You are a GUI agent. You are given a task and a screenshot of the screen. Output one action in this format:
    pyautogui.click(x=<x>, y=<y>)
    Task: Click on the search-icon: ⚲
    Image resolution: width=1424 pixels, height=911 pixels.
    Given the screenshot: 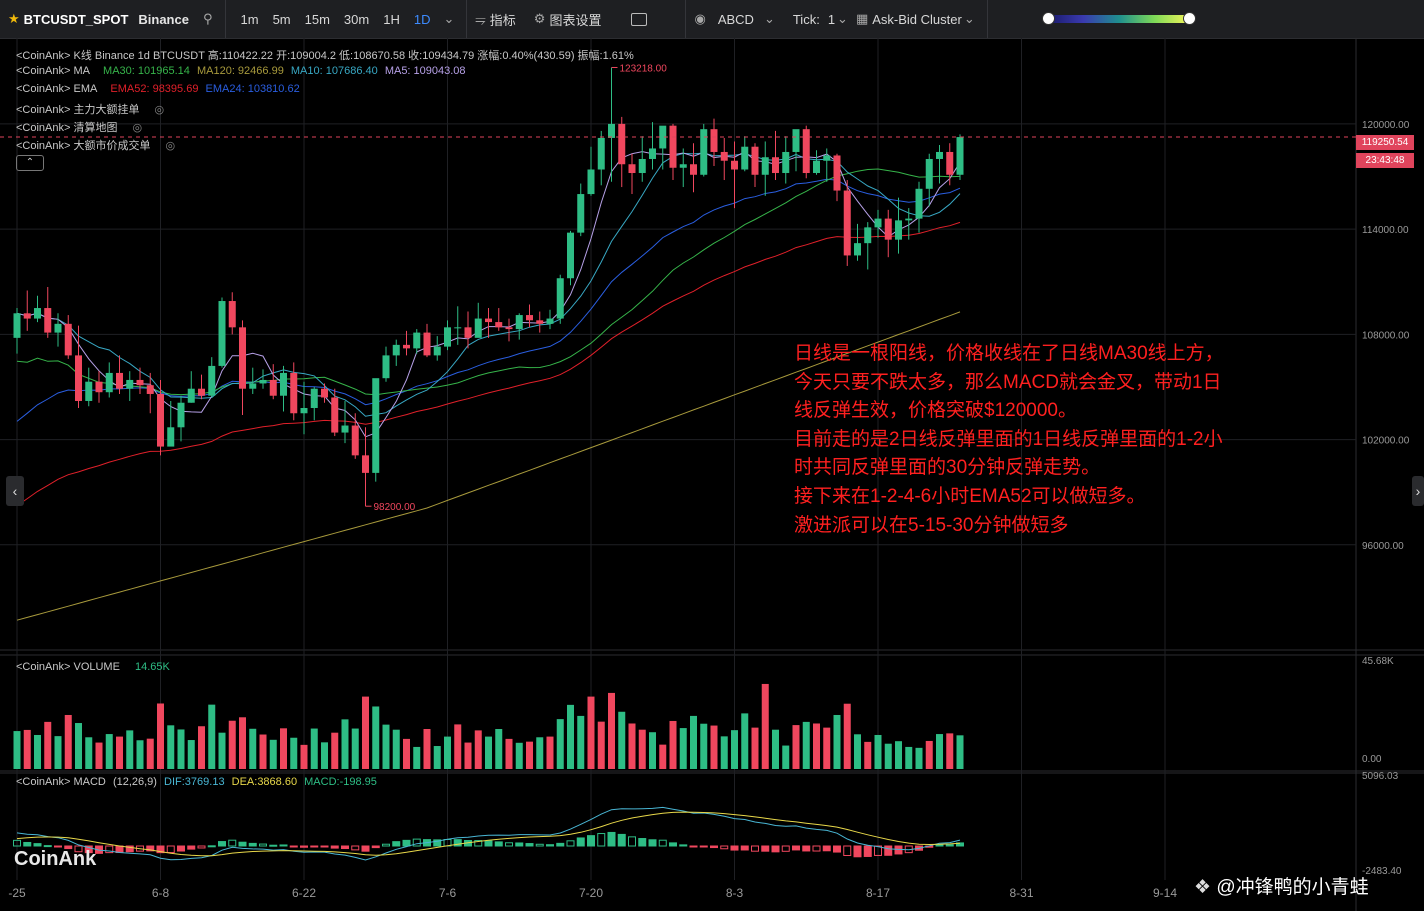 What is the action you would take?
    pyautogui.click(x=207, y=18)
    